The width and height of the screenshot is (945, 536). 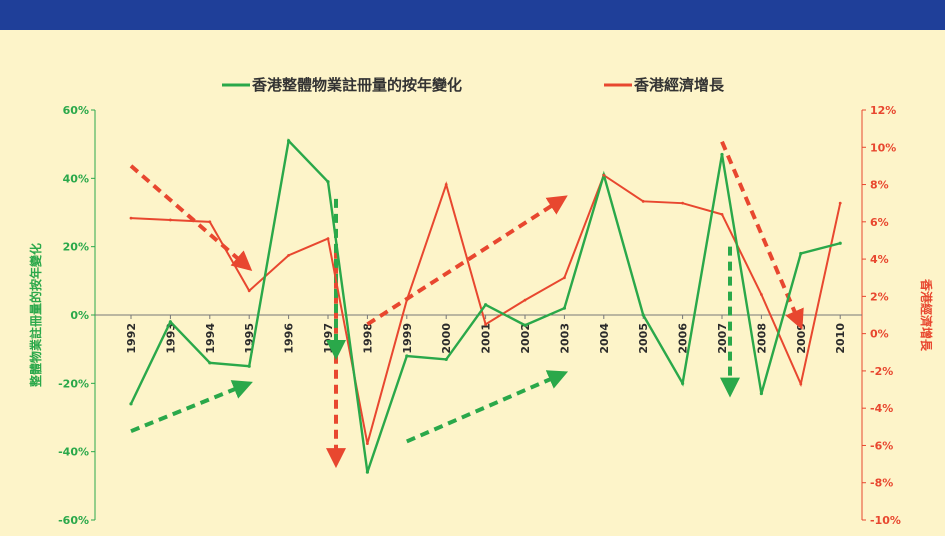 I want to click on right-tick-label: 4%, so click(x=879, y=259).